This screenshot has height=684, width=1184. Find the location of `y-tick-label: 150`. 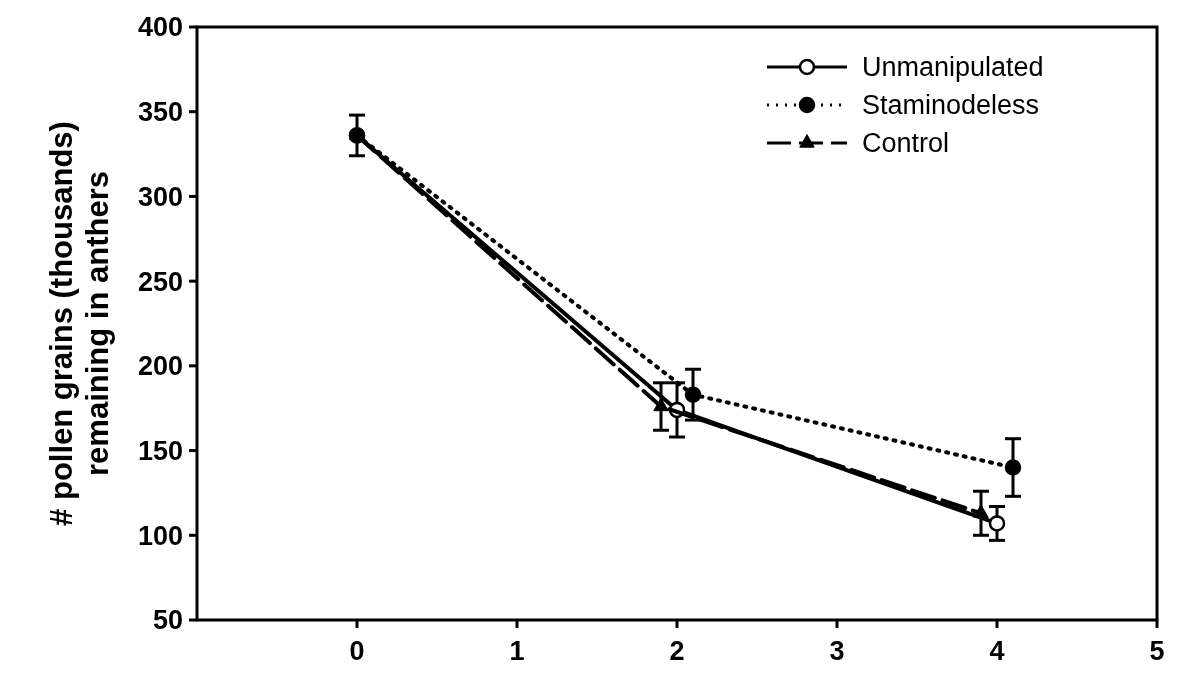

y-tick-label: 150 is located at coordinates (160, 451).